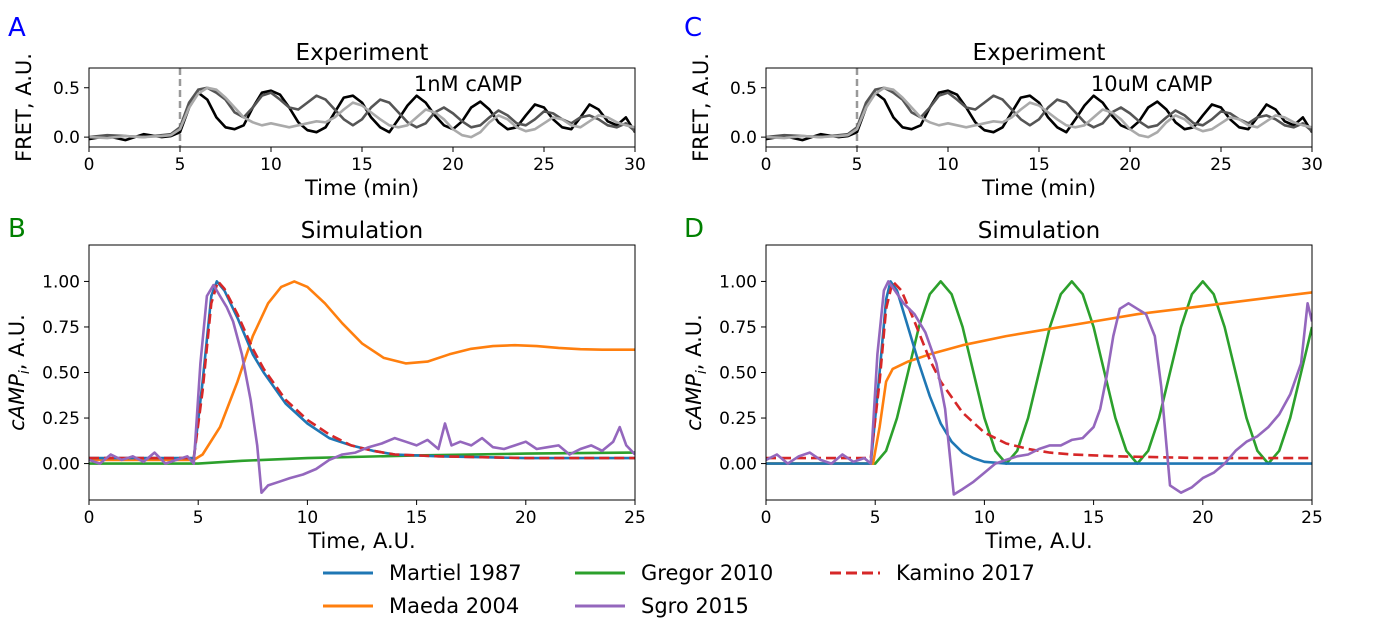 The height and width of the screenshot is (625, 1383). Describe the element at coordinates (17, 229) in the screenshot. I see `panel-letter-b: B` at that location.